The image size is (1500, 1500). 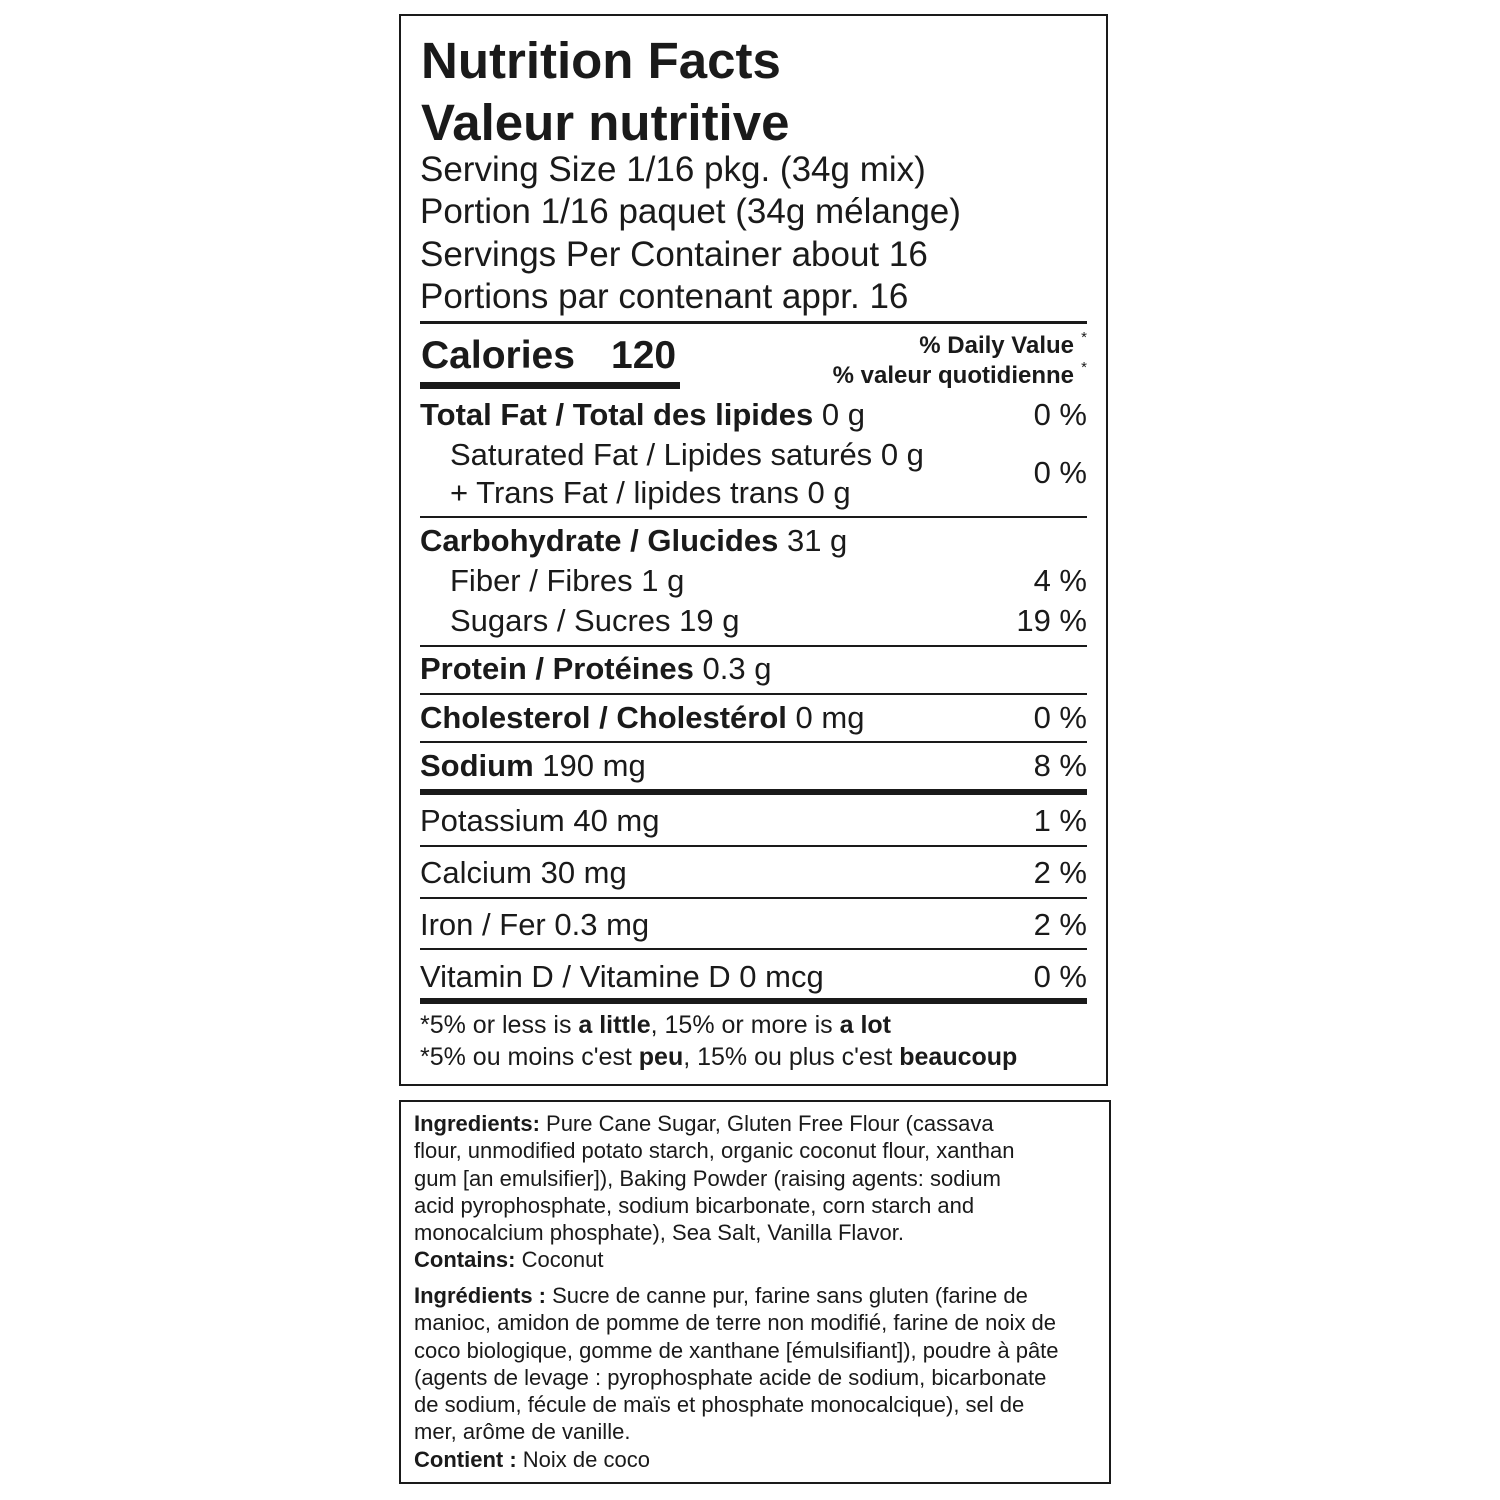 I want to click on daily-value-header-en: % Daily Value *, so click(x=1003, y=344).